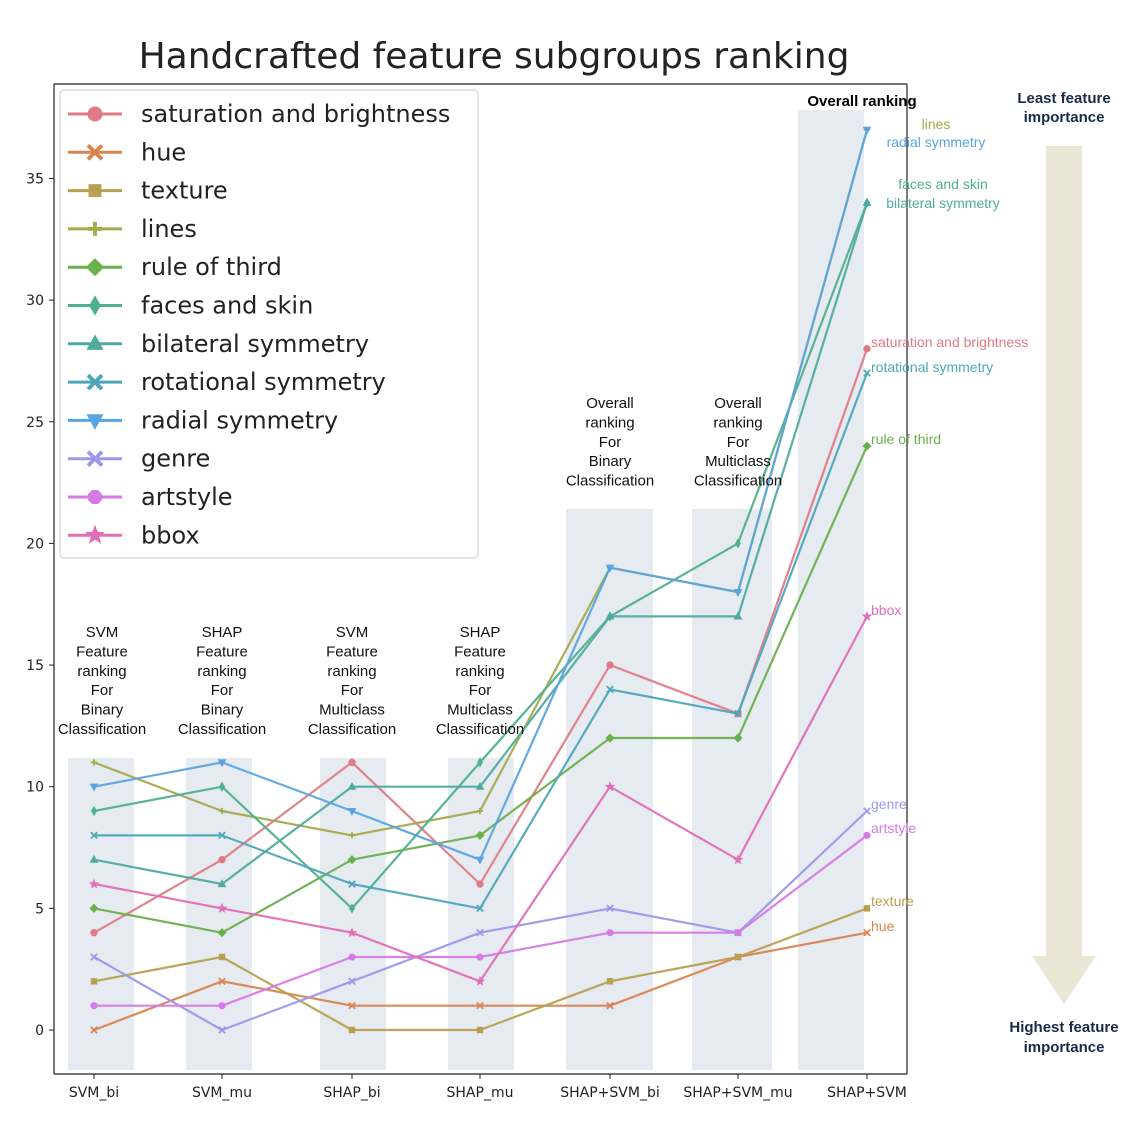  What do you see at coordinates (222, 710) in the screenshot?
I see `column-annotation-SVM_mu: Binary` at bounding box center [222, 710].